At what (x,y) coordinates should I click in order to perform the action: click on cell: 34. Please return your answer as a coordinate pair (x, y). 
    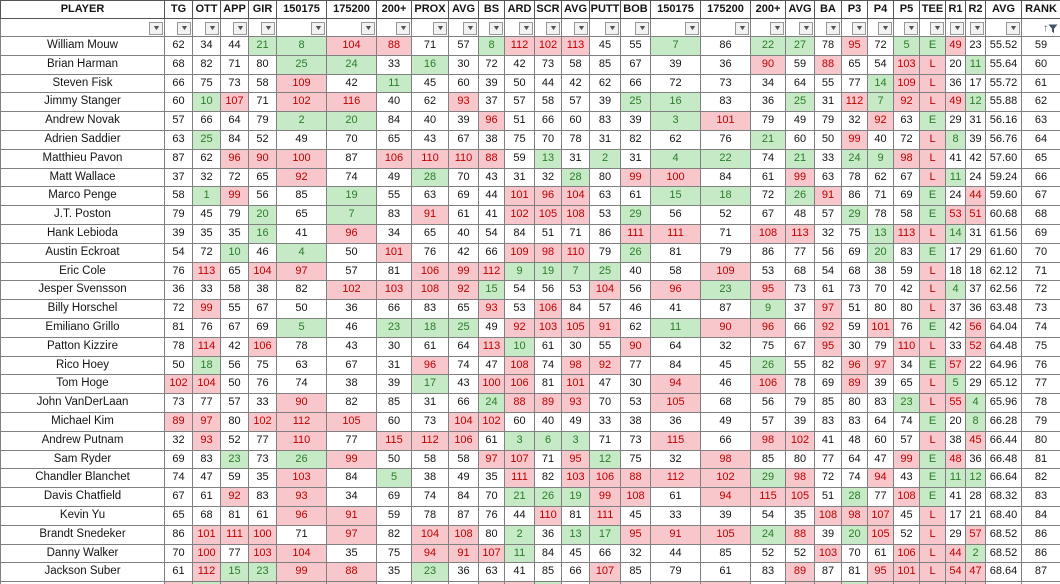
    Looking at the image, I should click on (768, 83).